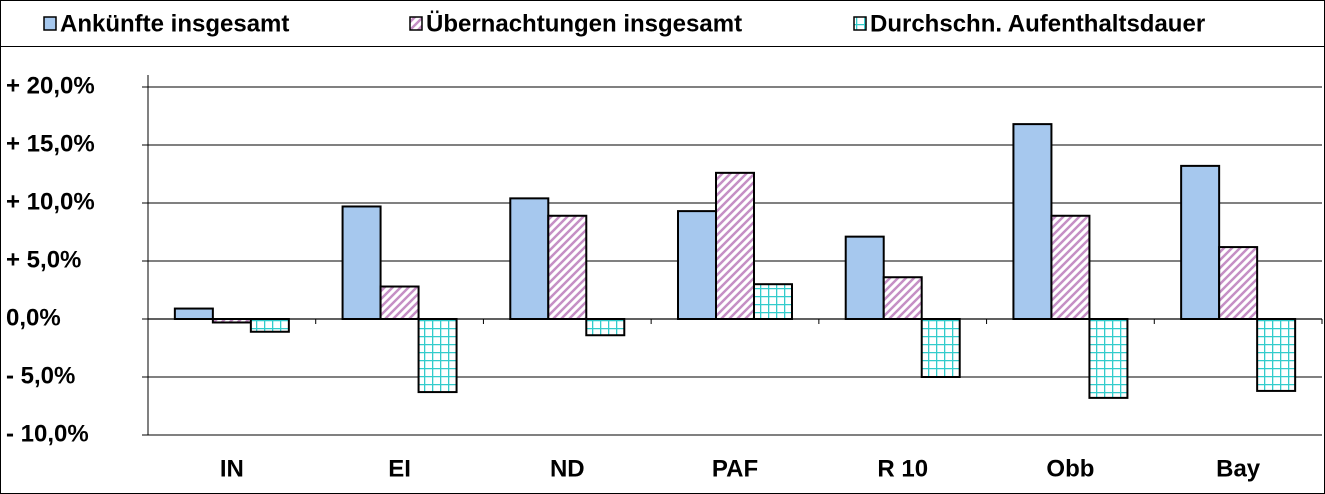  What do you see at coordinates (43, 259) in the screenshot?
I see `y-tick-label: + 5,0%` at bounding box center [43, 259].